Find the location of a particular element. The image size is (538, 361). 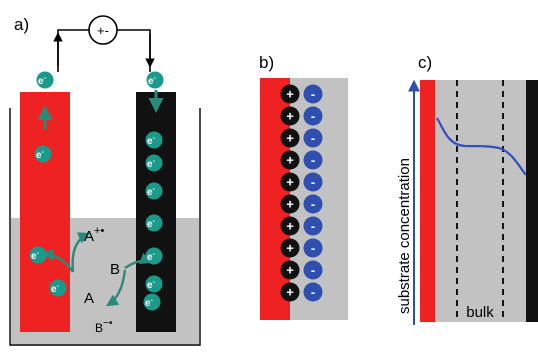

oxidation-product-arrow is located at coordinates (81, 252).